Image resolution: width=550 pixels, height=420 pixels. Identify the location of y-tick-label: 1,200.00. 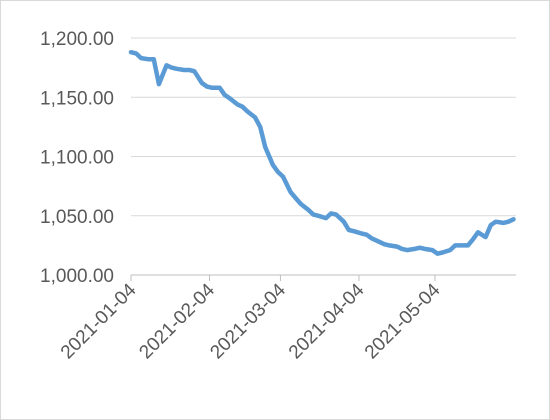
(77, 39).